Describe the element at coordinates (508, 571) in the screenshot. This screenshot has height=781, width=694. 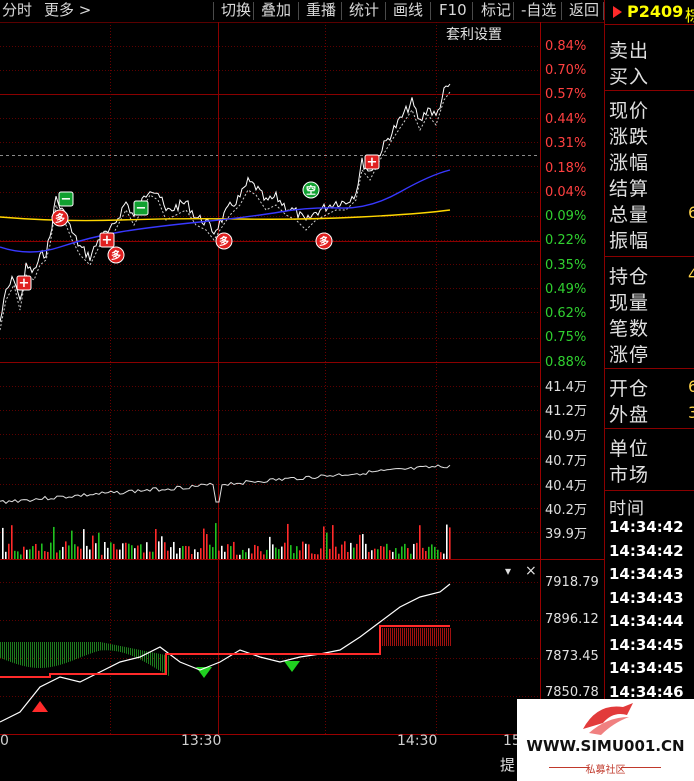
I see `menu-dropdown-icon: ▾` at that location.